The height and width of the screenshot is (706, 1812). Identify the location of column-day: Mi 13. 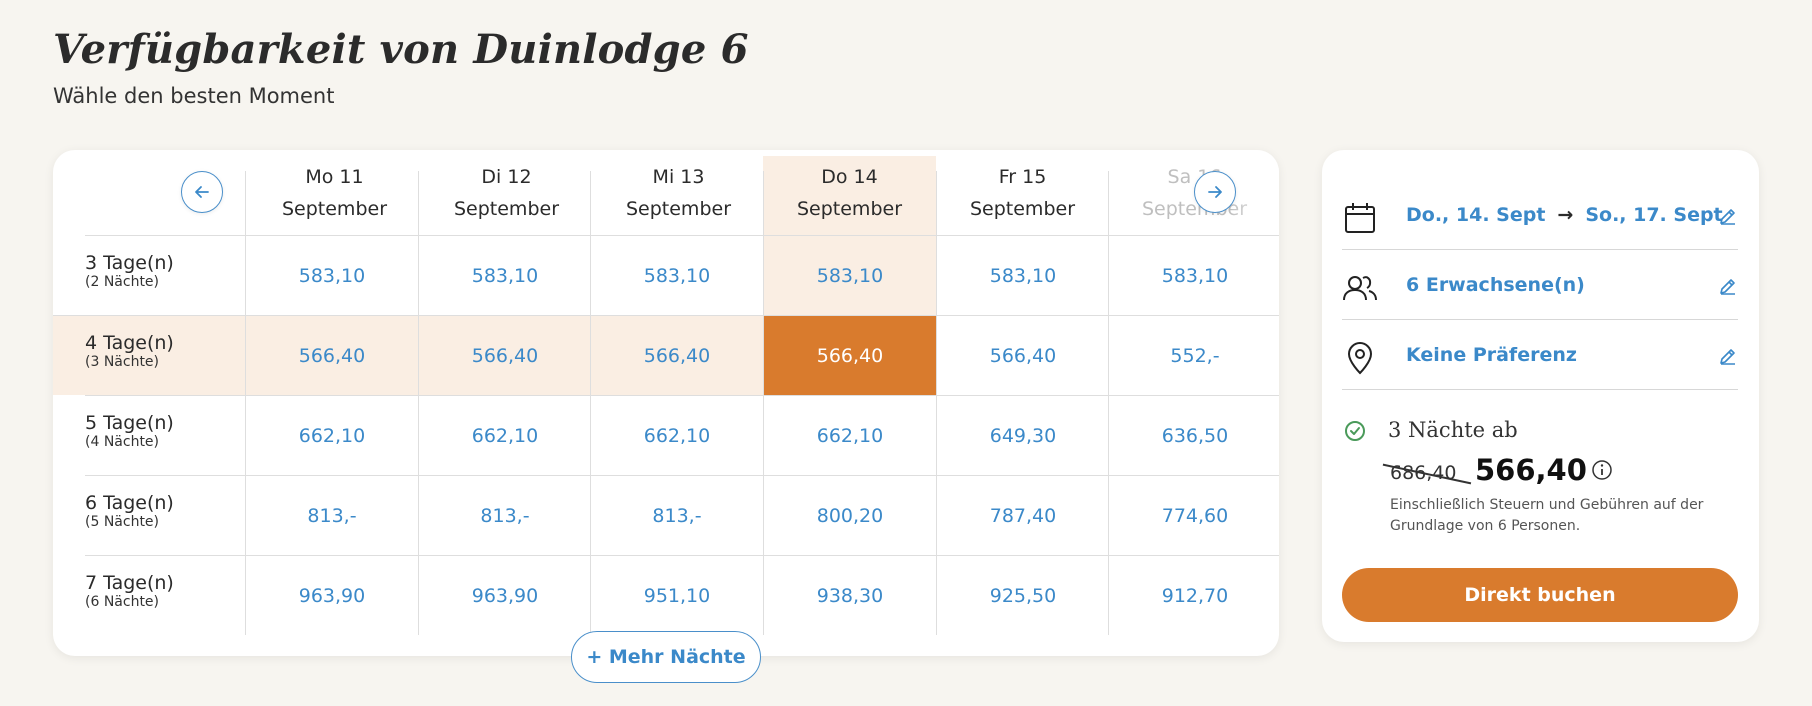
(678, 177).